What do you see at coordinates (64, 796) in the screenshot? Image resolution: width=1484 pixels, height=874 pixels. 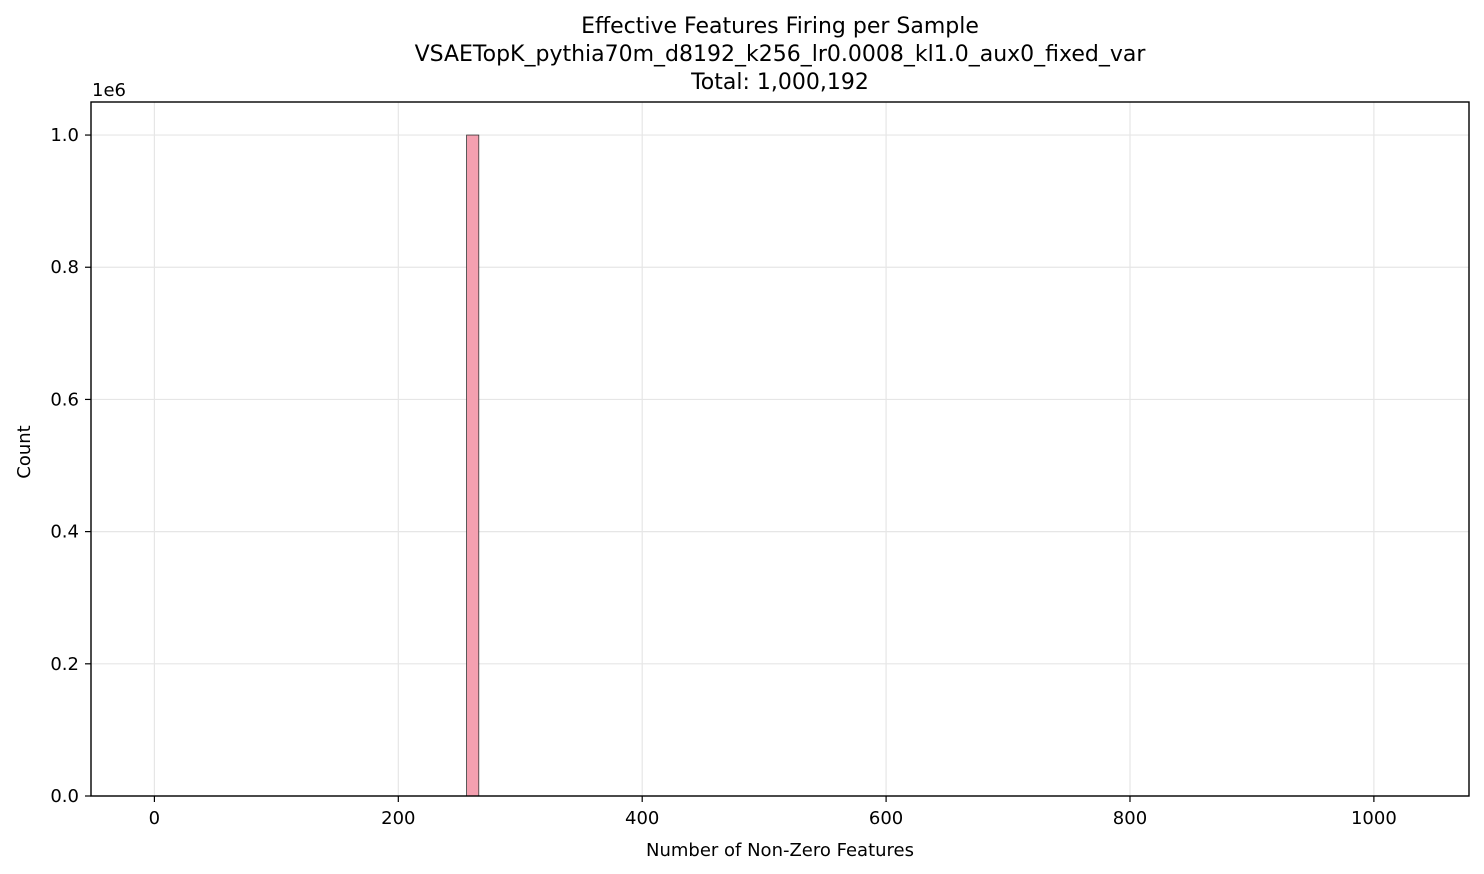 I see `y-tick-label: 0.0` at bounding box center [64, 796].